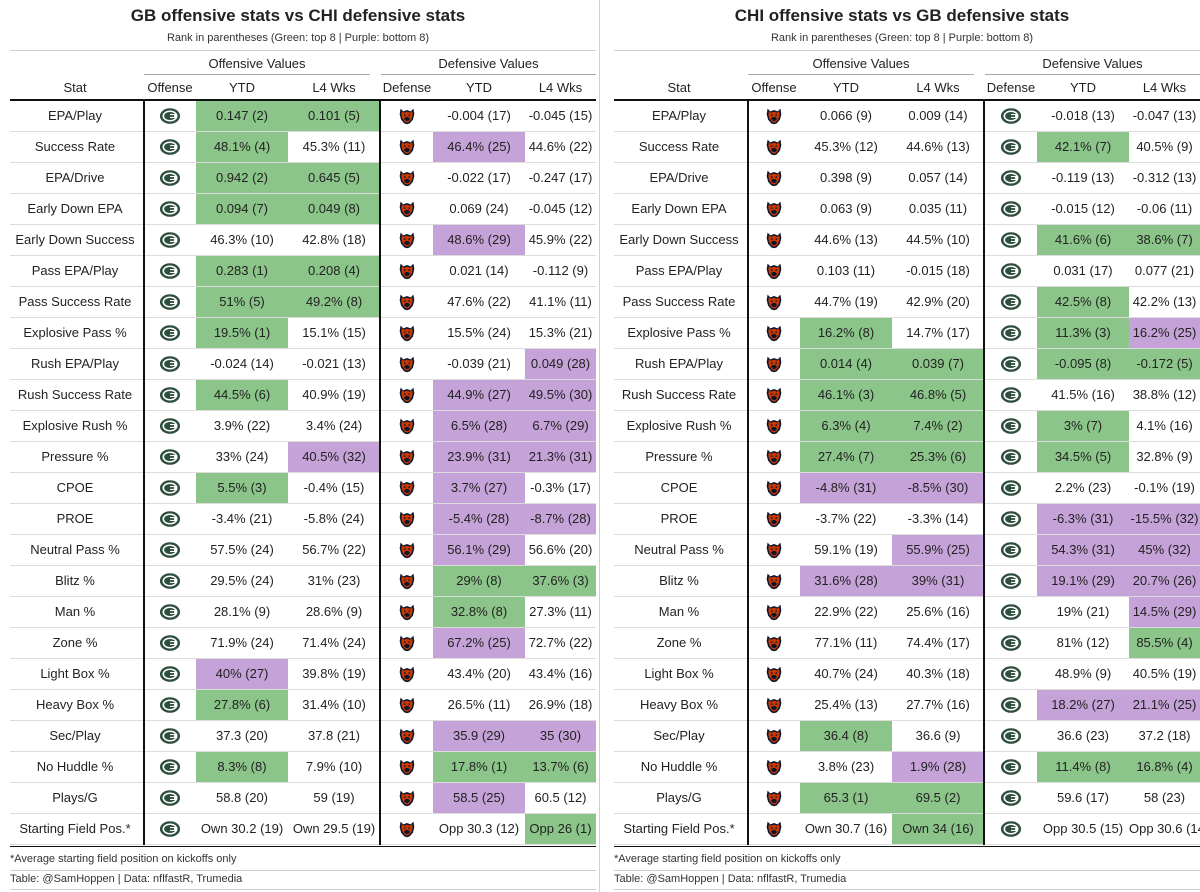 The image size is (1200, 892). I want to click on stat-name: Early Down Success, so click(75, 239).